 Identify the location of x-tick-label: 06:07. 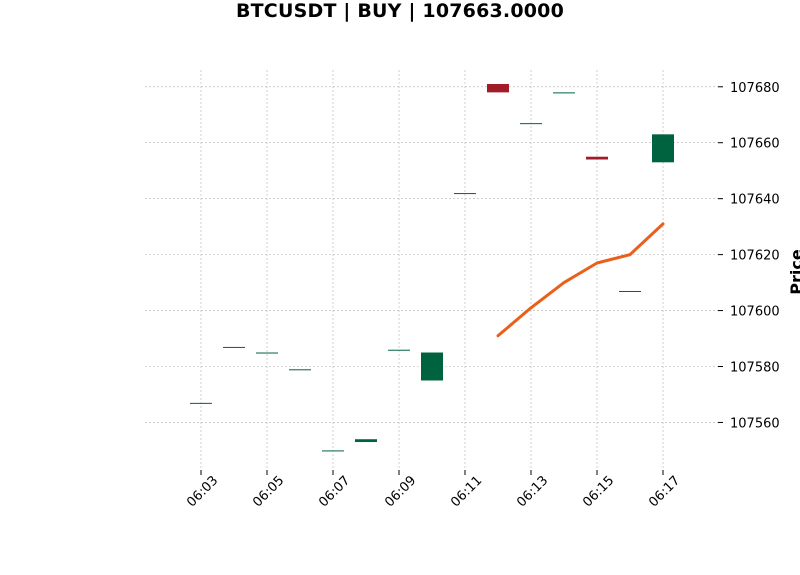
(334, 491).